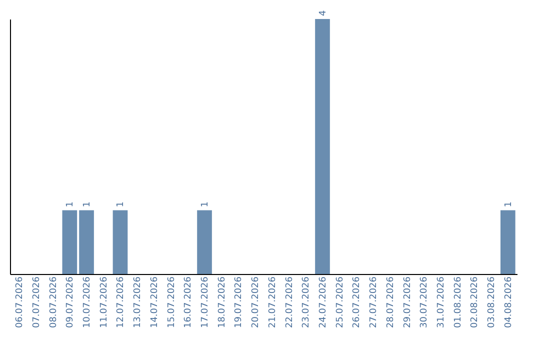 The image size is (540, 340). Describe the element at coordinates (475, 302) in the screenshot. I see `x-tick-label: 02.08.2026` at that location.